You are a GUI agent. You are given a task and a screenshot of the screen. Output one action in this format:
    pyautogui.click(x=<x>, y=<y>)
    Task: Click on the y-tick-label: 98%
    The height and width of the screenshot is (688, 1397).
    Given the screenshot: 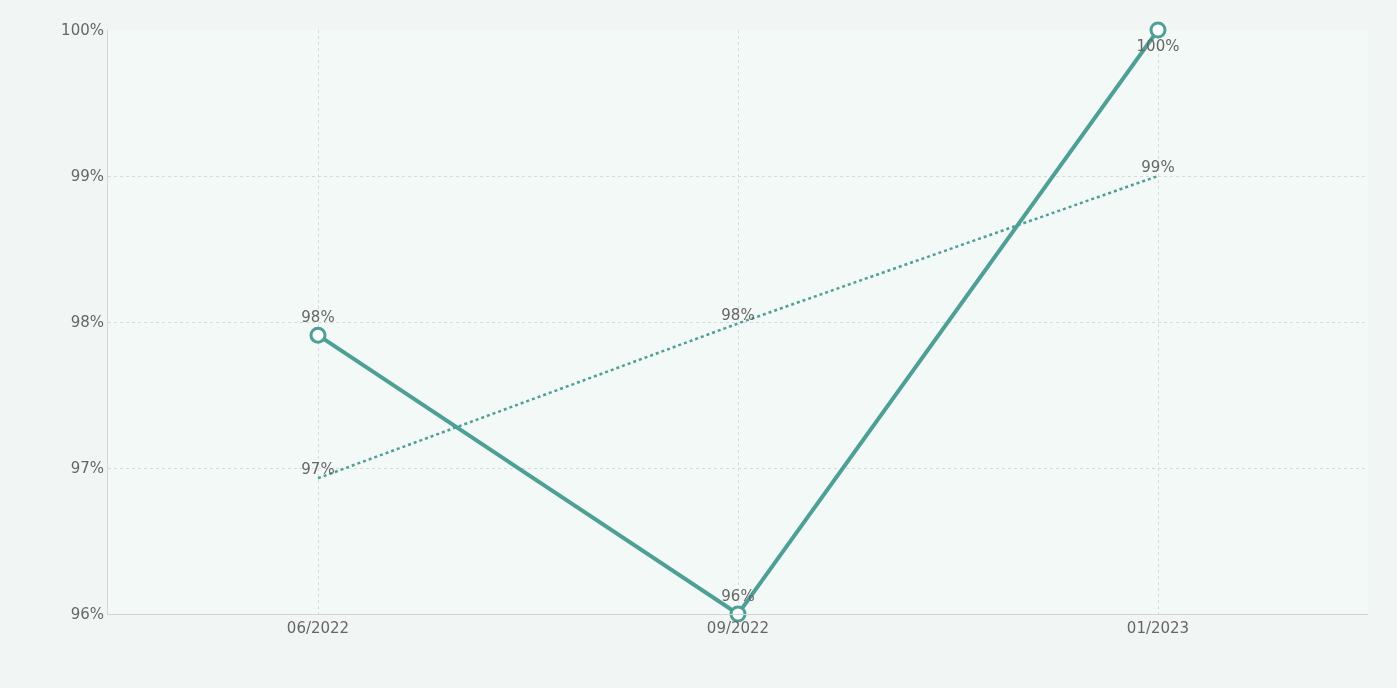 What is the action you would take?
    pyautogui.click(x=87, y=322)
    